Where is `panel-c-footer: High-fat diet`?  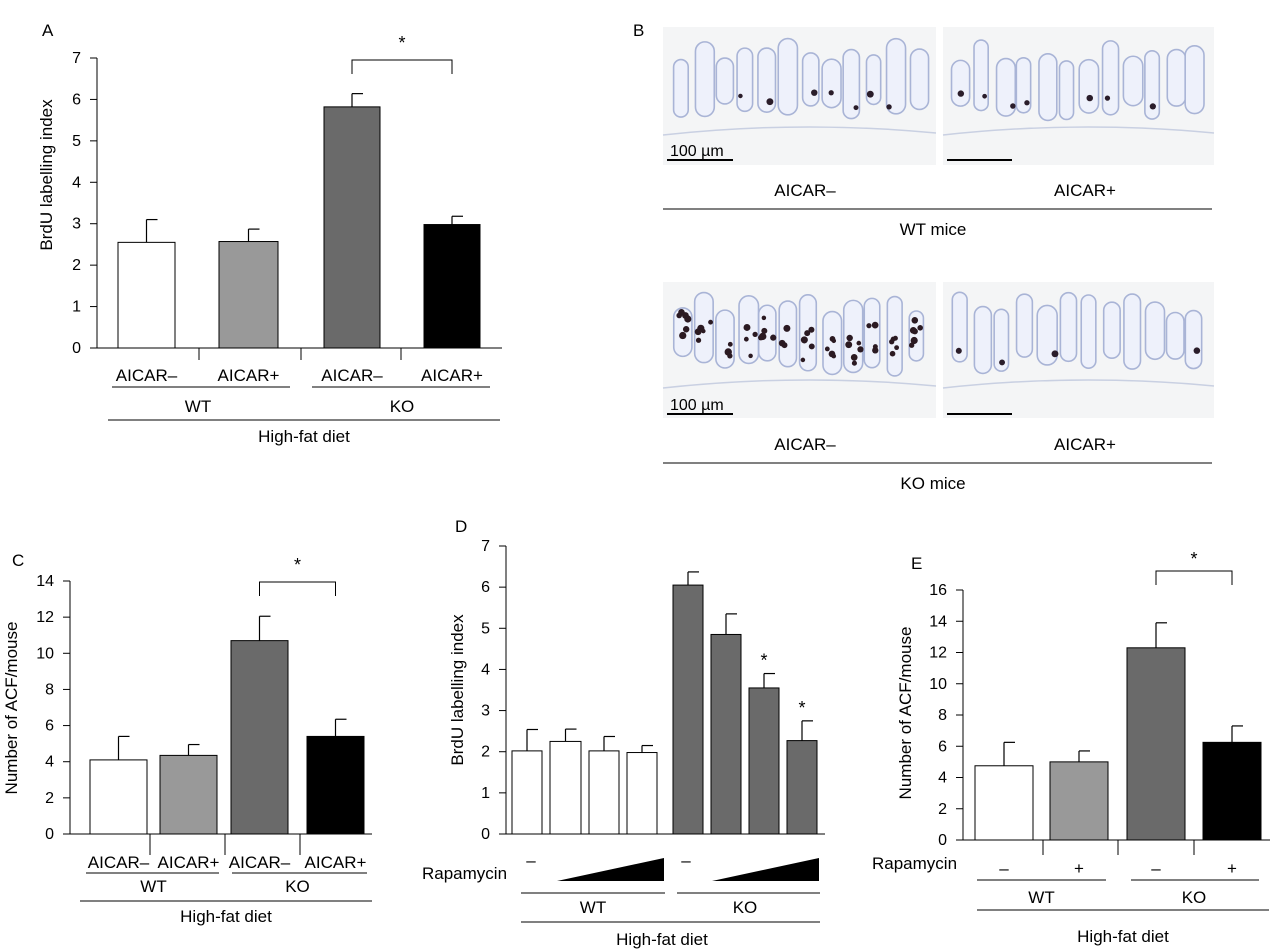 panel-c-footer: High-fat diet is located at coordinates (226, 916).